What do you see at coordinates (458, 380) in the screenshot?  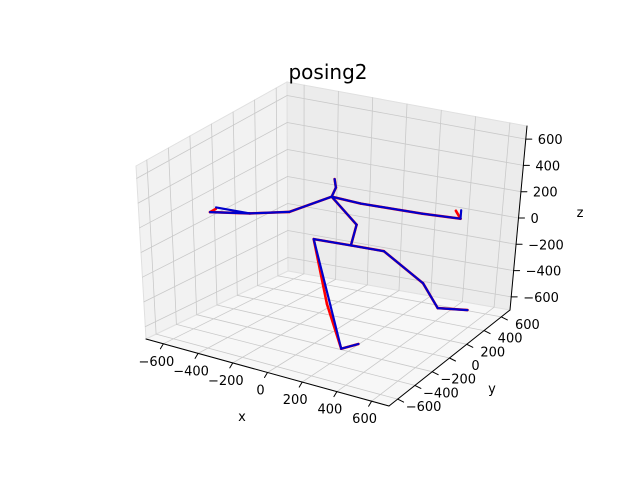 I see `y-tick-label: −200` at bounding box center [458, 380].